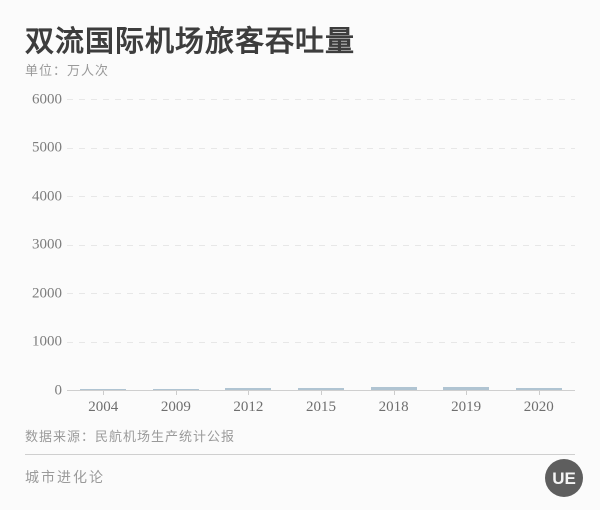 Image resolution: width=600 pixels, height=510 pixels. Describe the element at coordinates (175, 407) in the screenshot. I see `x-axis-tick-label: 2009` at that location.